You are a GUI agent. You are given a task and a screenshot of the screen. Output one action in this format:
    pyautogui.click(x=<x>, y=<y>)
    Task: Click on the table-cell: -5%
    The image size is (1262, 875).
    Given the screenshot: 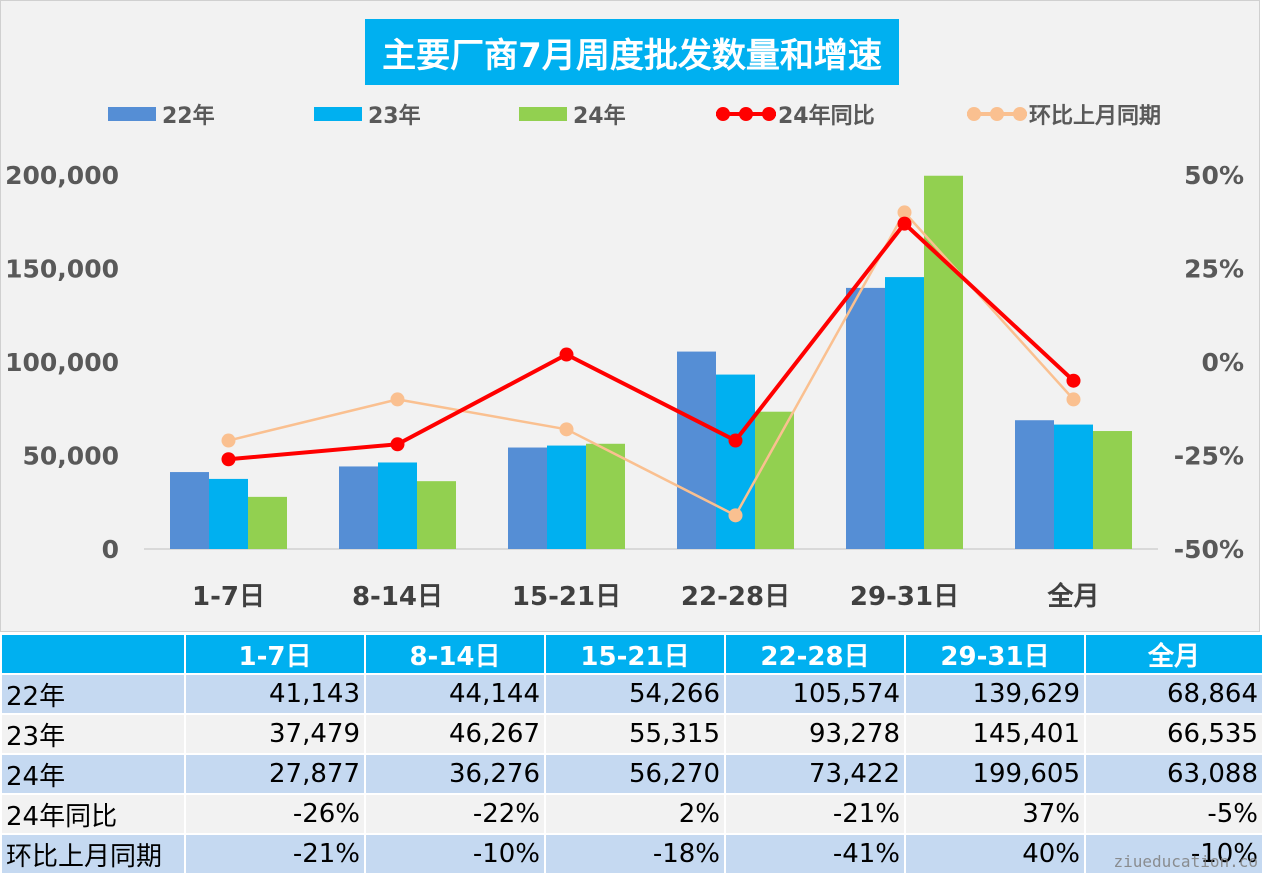 What is the action you would take?
    pyautogui.click(x=1173, y=814)
    